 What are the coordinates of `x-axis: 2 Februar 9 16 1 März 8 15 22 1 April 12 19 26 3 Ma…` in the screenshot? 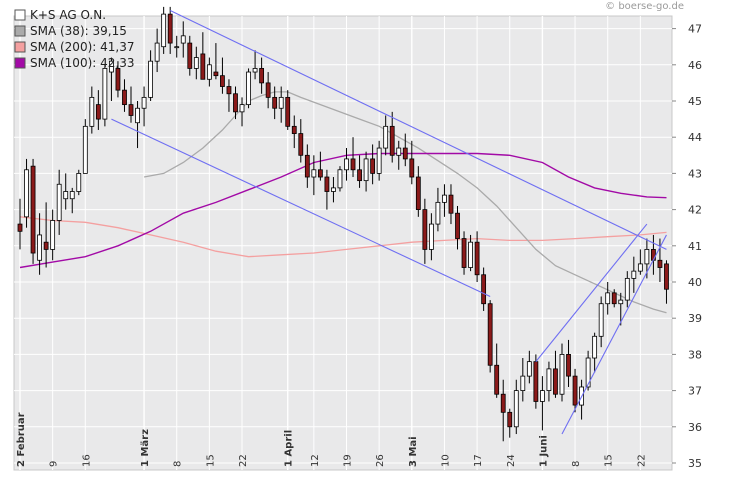 It's located at (331, 439).